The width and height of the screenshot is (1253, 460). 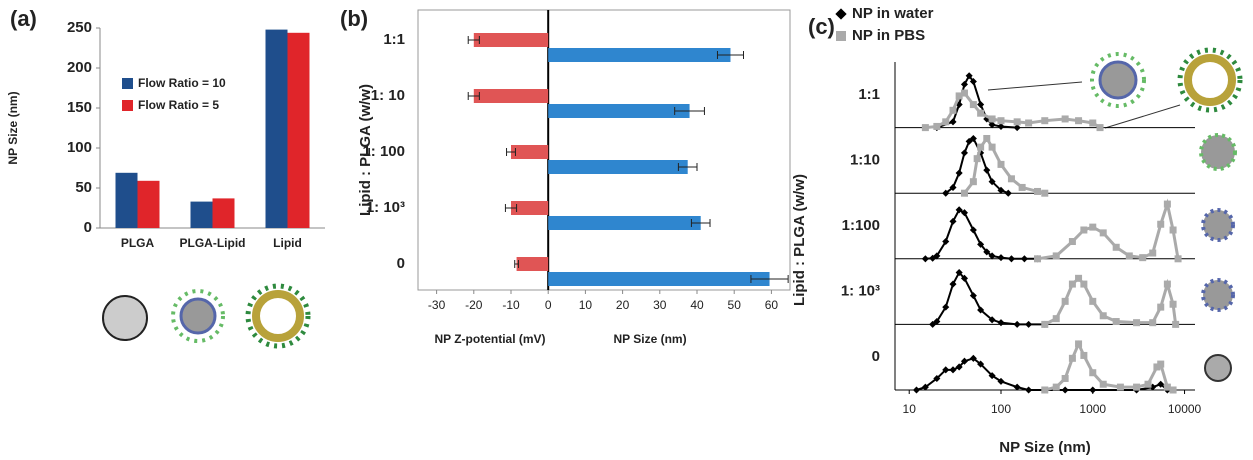 I want to click on y-tick-label: 1: 10³, so click(x=385, y=207).